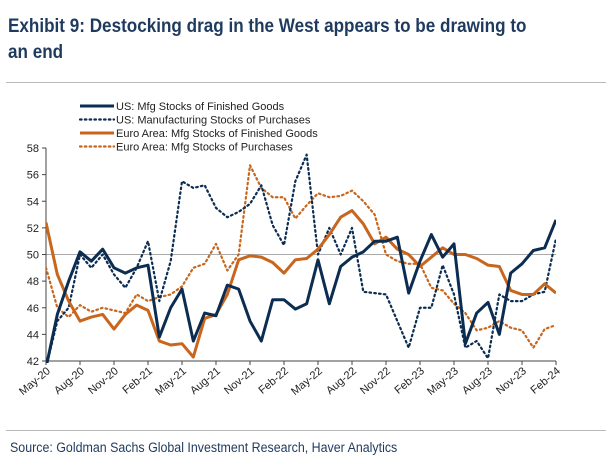 This screenshot has height=466, width=615. What do you see at coordinates (103, 381) in the screenshot?
I see `x-tick-label: Nov-20` at bounding box center [103, 381].